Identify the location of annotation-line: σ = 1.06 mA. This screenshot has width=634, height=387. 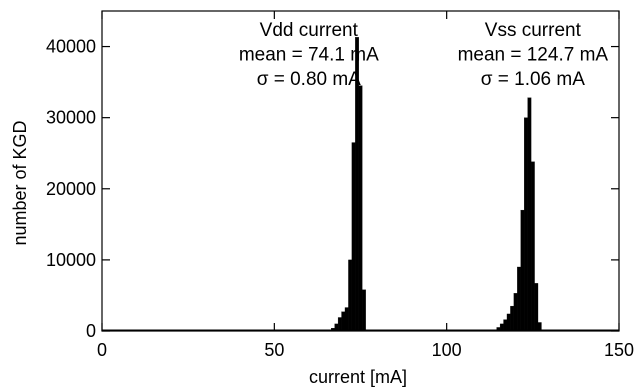
(533, 79).